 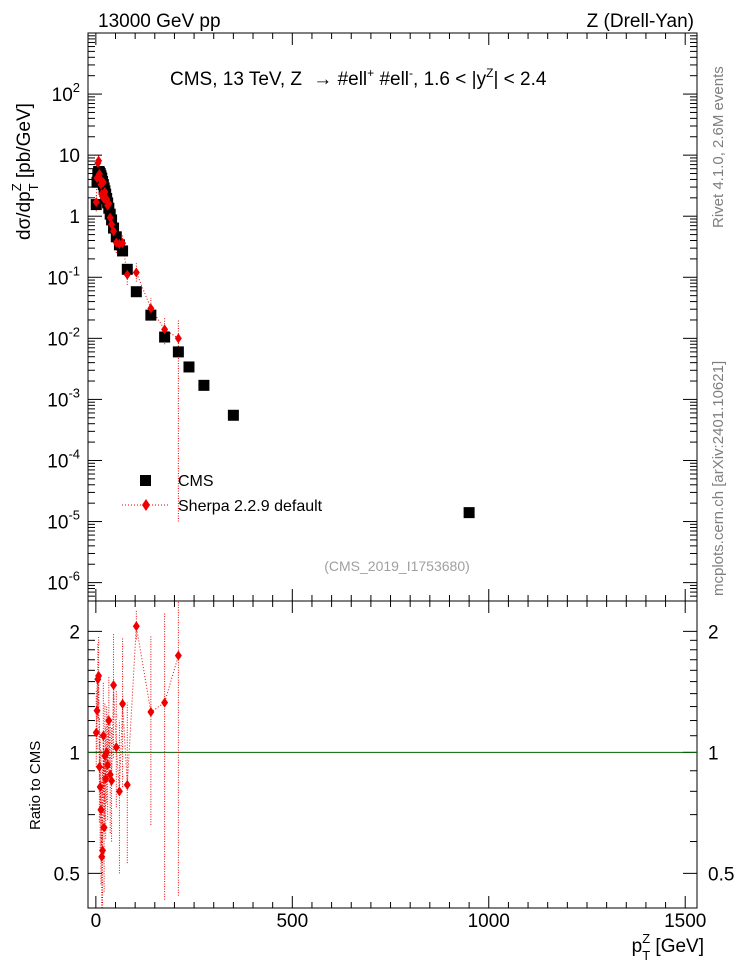 What do you see at coordinates (718, 478) in the screenshot?
I see `mcplots-label: mcplots.cern.ch [arXiv:2401.10621]` at bounding box center [718, 478].